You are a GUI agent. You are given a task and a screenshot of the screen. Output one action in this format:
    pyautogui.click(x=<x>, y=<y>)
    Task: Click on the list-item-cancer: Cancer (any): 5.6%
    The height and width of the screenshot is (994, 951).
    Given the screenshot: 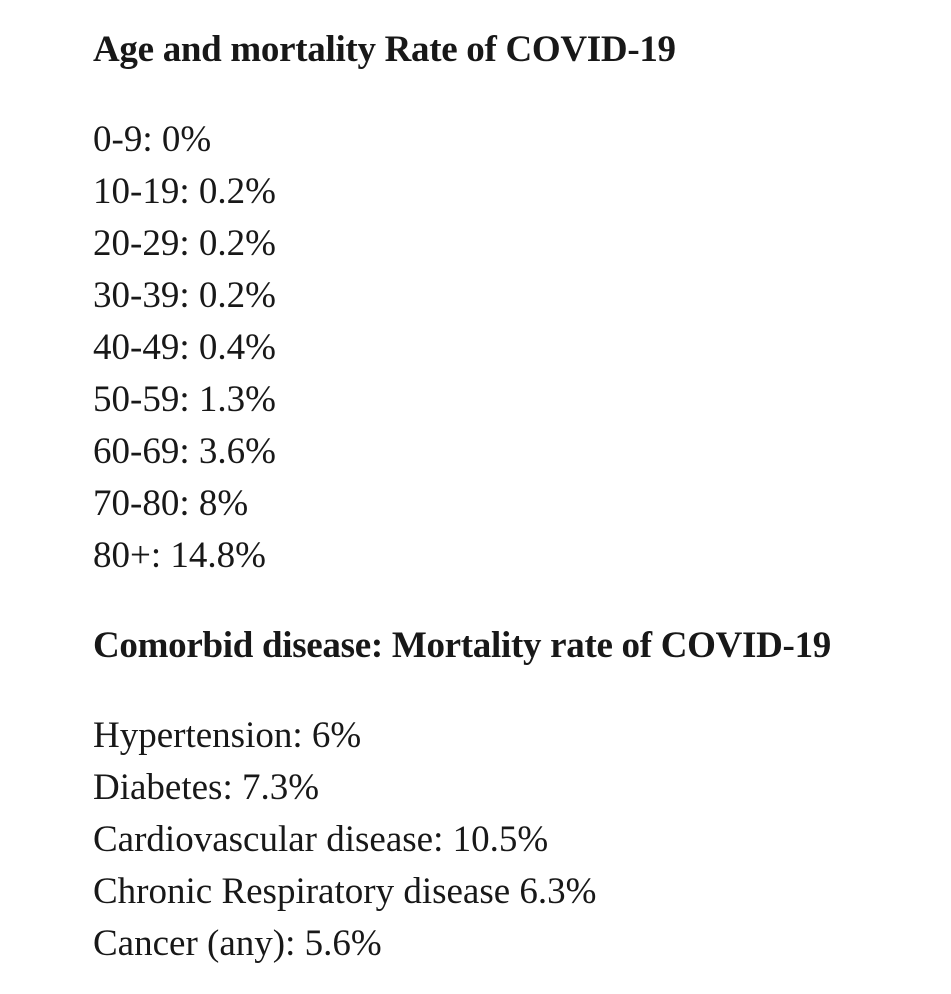 What is the action you would take?
    pyautogui.click(x=237, y=943)
    